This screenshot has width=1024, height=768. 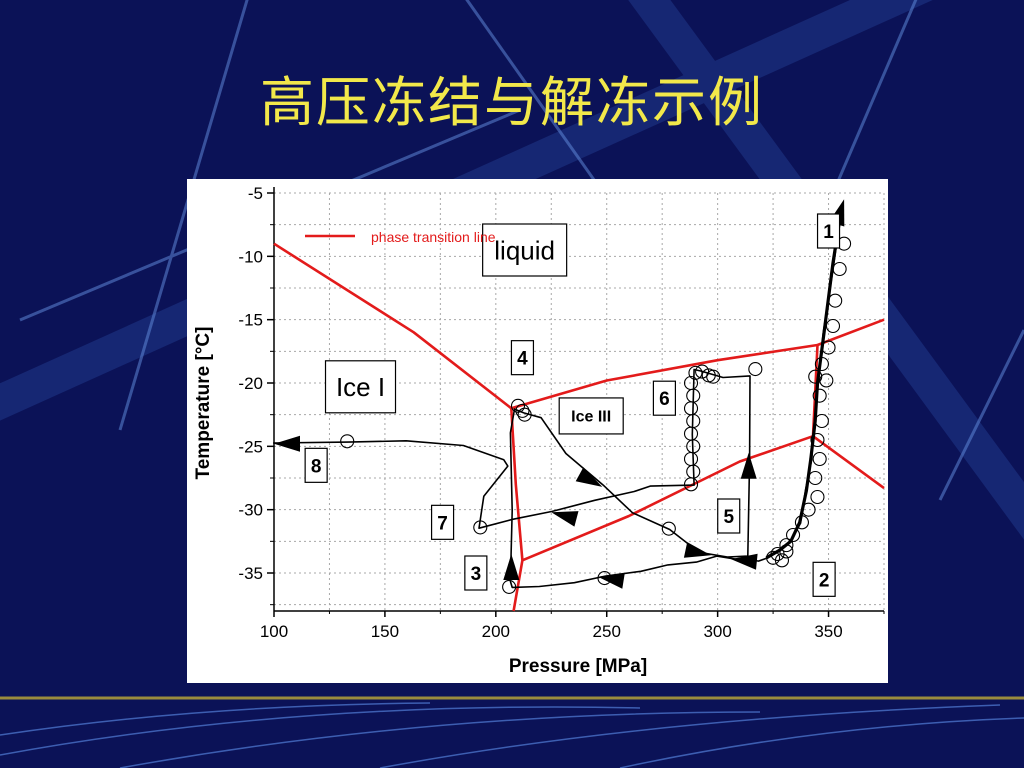 I want to click on step-label-5: 5, so click(x=729, y=516).